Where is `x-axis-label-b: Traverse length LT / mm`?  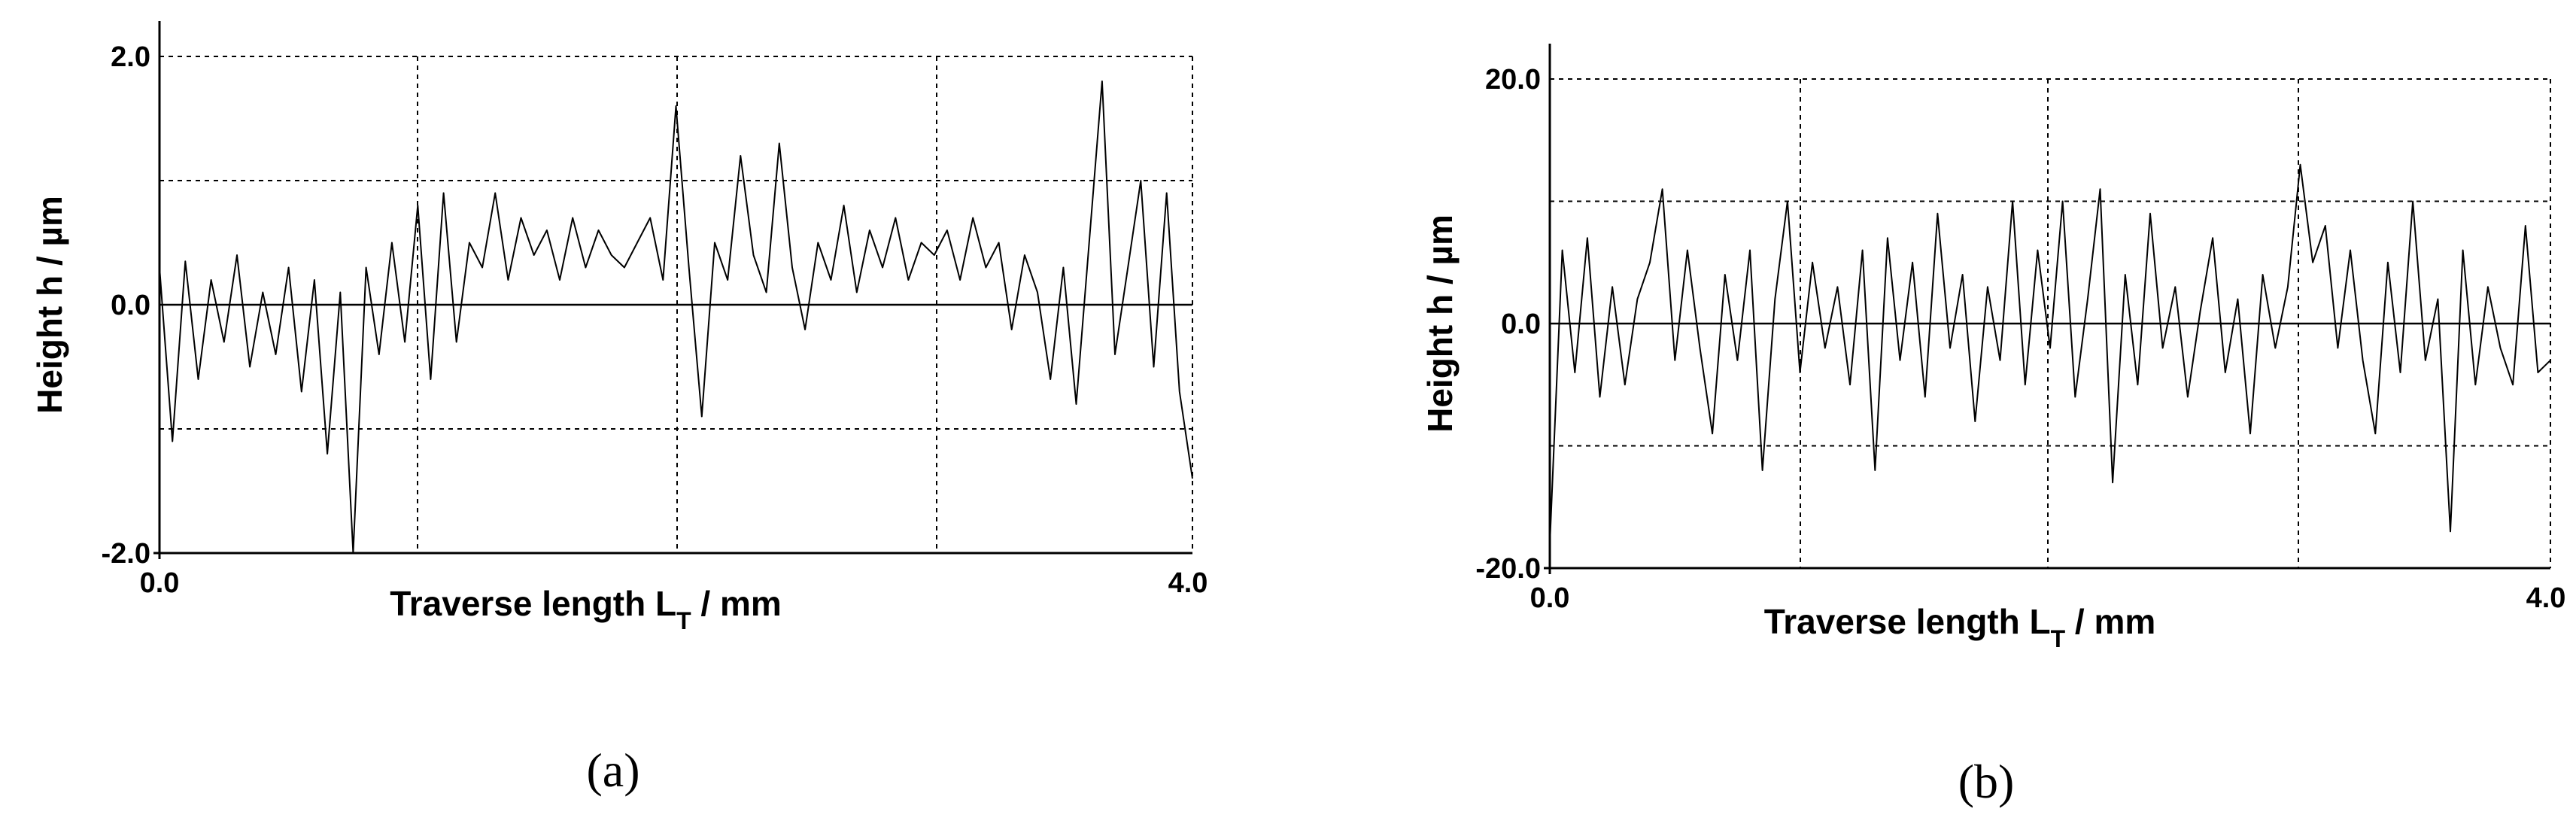
x-axis-label-b: Traverse length LT / mm is located at coordinates (1960, 627).